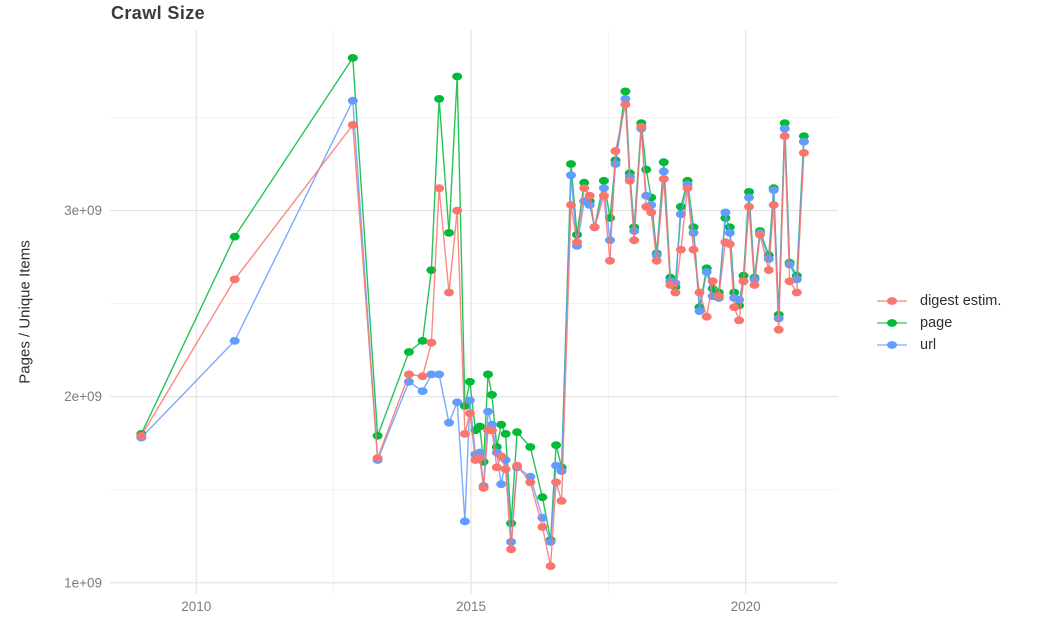 This screenshot has height=639, width=1059. Describe the element at coordinates (928, 345) in the screenshot. I see `legend-label: url` at that location.